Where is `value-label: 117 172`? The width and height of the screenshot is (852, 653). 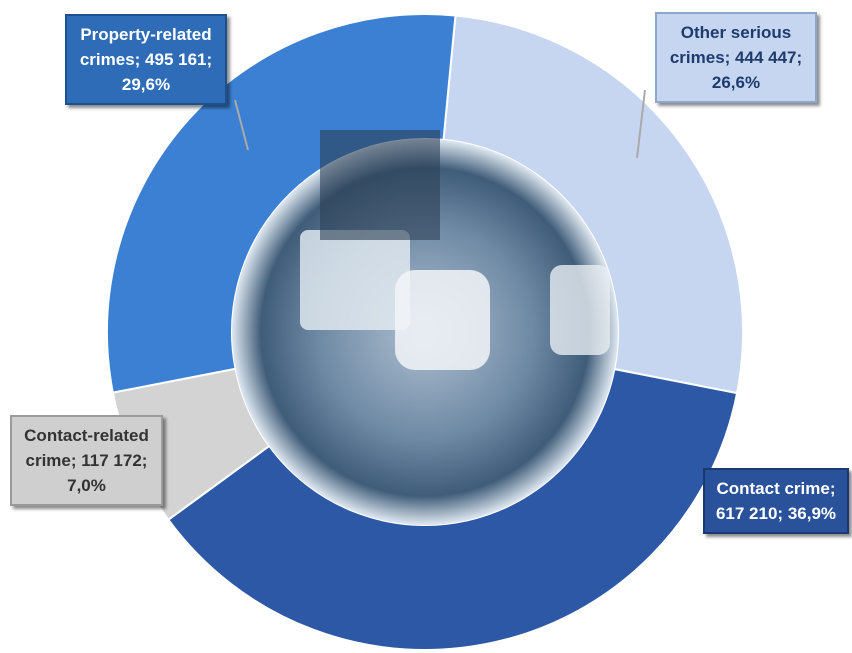 value-label: 117 172 is located at coordinates (111, 460).